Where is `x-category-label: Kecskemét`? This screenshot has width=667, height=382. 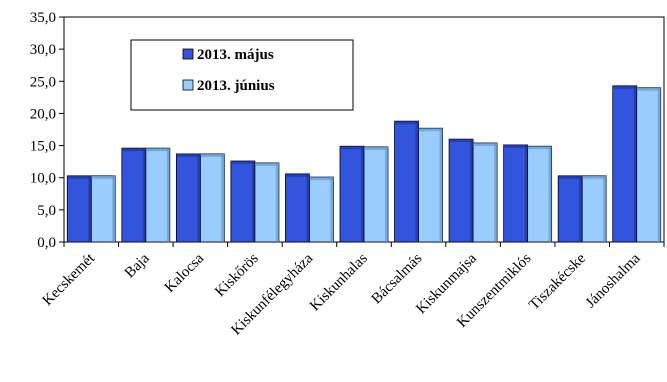 x-category-label: Kecskemét is located at coordinates (69, 279).